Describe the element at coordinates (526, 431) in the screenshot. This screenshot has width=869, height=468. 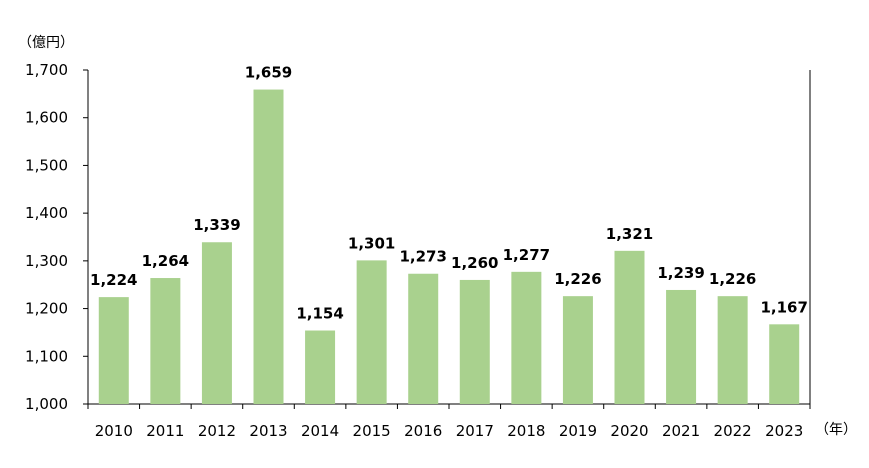
I see `x-tick-label-2018: 2018` at that location.